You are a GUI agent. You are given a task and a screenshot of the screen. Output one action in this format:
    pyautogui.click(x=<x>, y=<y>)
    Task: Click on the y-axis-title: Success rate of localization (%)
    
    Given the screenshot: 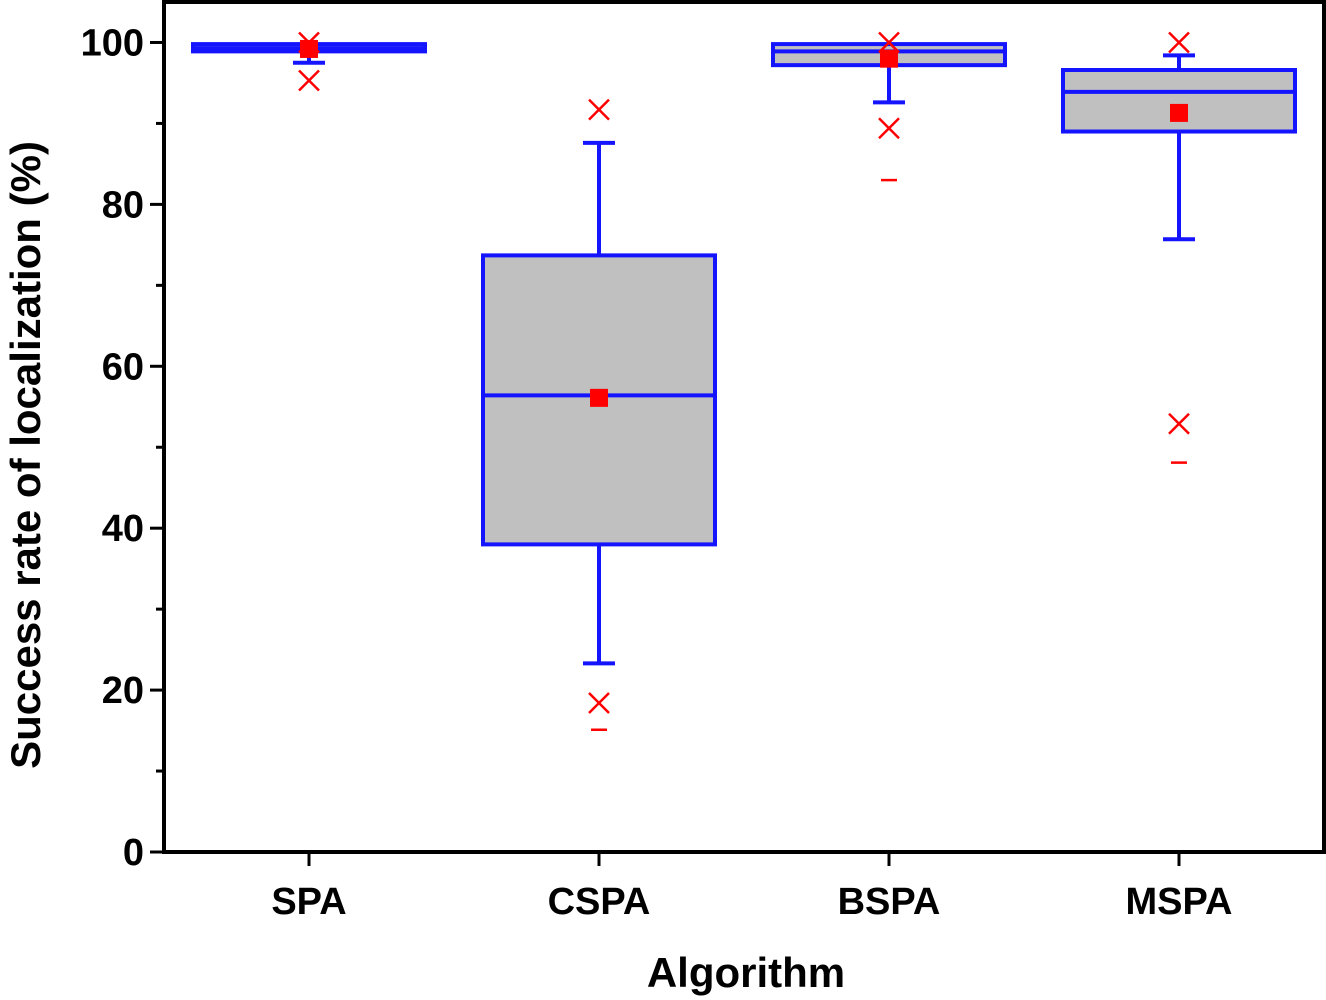 What is the action you would take?
    pyautogui.click(x=25, y=455)
    